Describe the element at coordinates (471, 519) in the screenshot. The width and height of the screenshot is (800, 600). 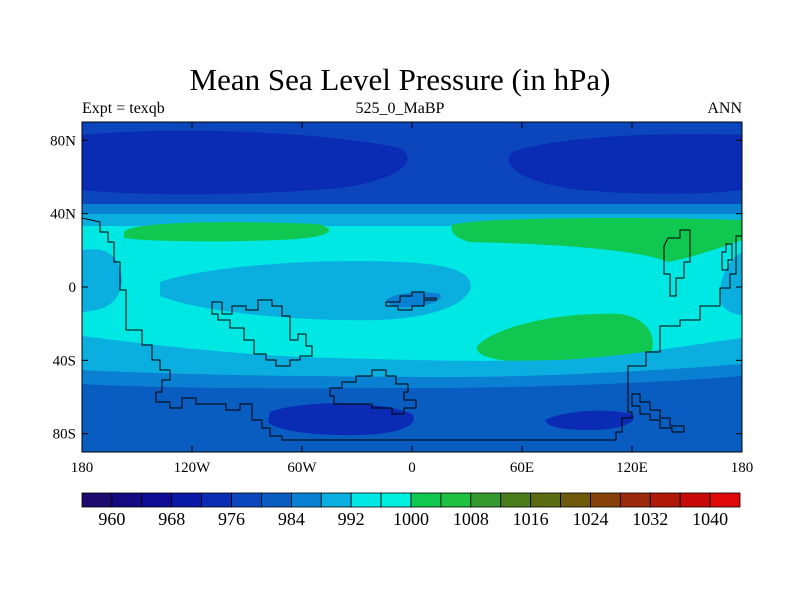
I see `colorbar-label: 1008` at that location.